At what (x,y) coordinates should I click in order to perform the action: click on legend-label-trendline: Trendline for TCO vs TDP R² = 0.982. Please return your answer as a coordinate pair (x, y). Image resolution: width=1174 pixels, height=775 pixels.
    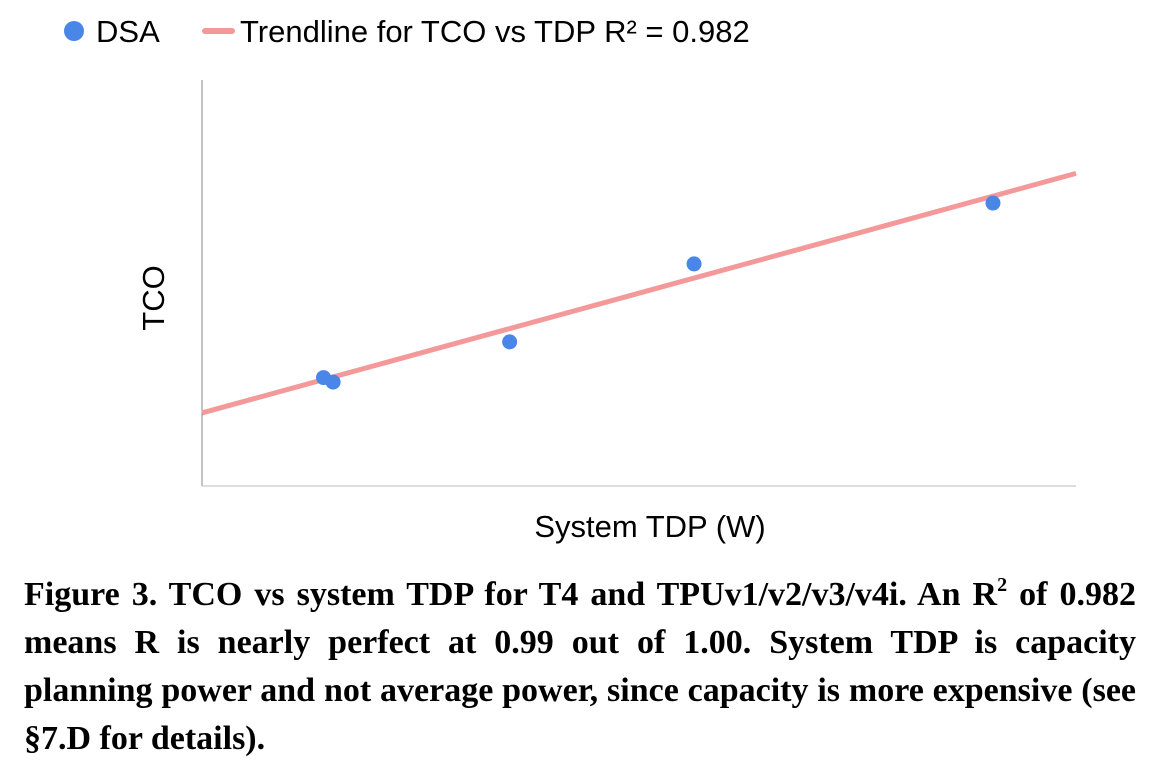
    Looking at the image, I should click on (495, 31).